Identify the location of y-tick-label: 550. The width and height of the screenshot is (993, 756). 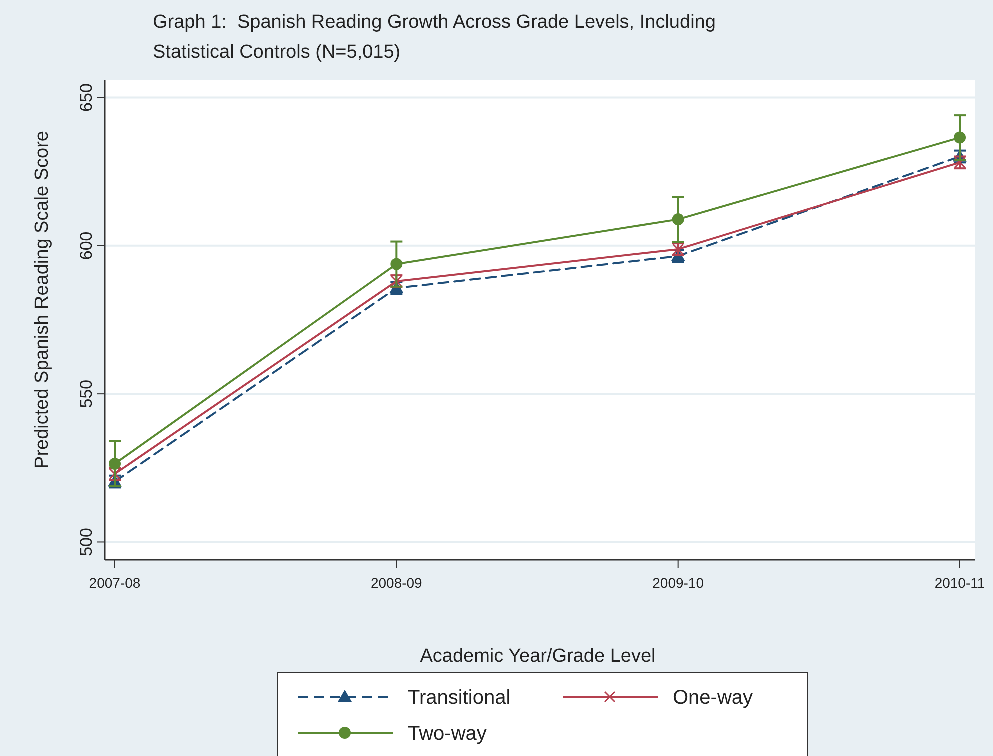
(86, 394).